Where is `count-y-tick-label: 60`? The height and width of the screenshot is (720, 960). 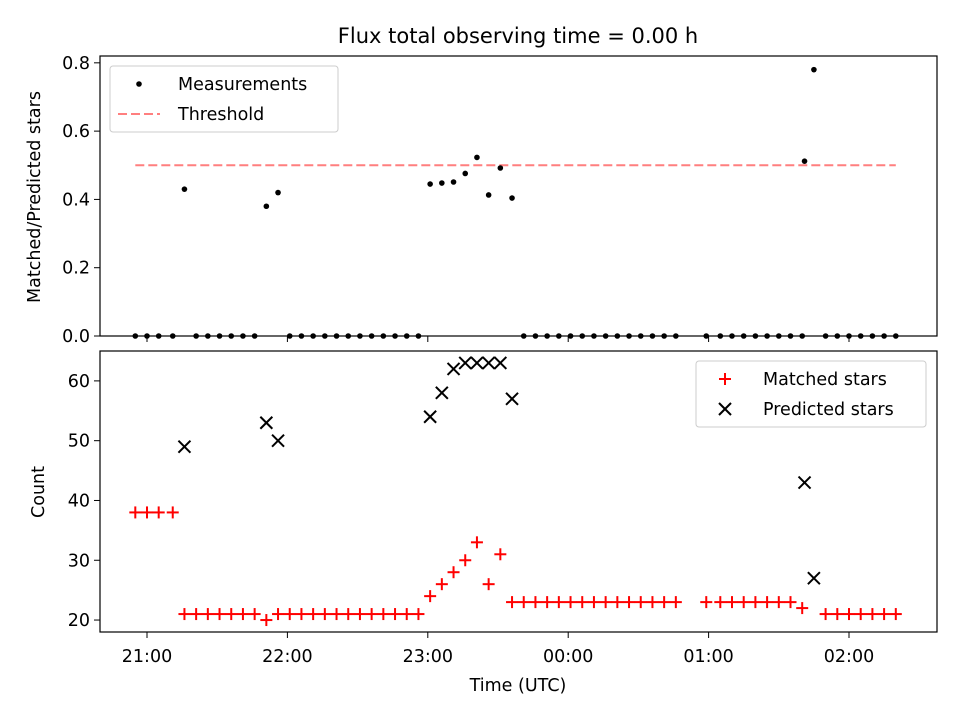 count-y-tick-label: 60 is located at coordinates (79, 382).